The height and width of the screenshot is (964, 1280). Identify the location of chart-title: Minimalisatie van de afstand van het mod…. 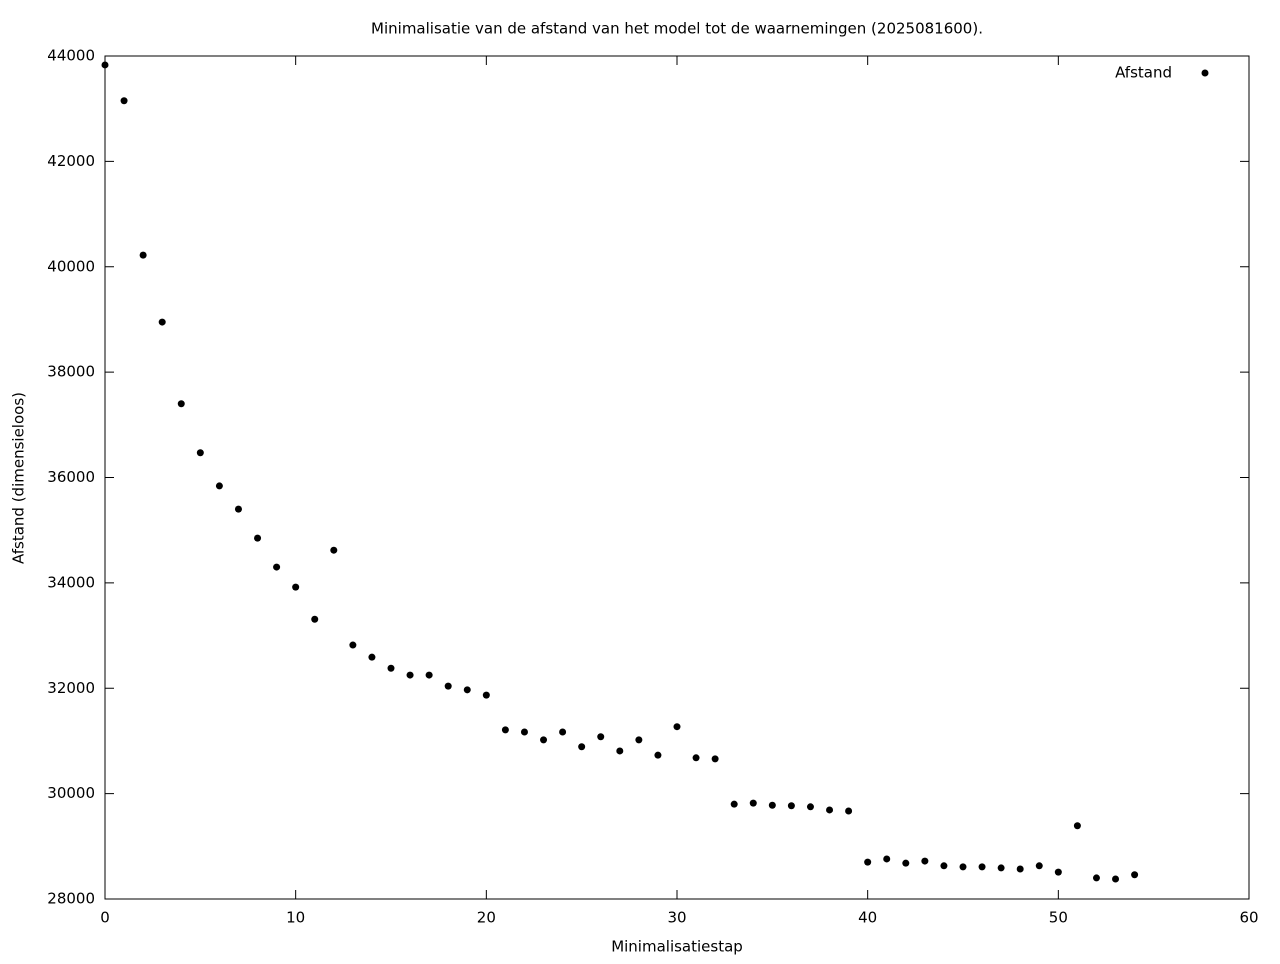
(677, 29).